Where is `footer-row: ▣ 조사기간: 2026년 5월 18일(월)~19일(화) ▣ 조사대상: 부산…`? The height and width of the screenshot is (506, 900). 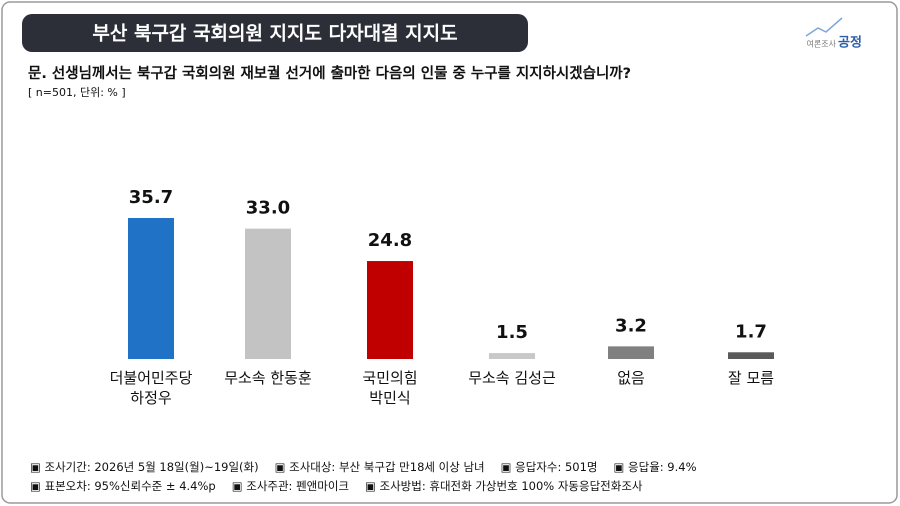
footer-row: ▣ 조사기간: 2026년 5월 18일(월)~19일(화) ▣ 조사대상: 부산… is located at coordinates (363, 467).